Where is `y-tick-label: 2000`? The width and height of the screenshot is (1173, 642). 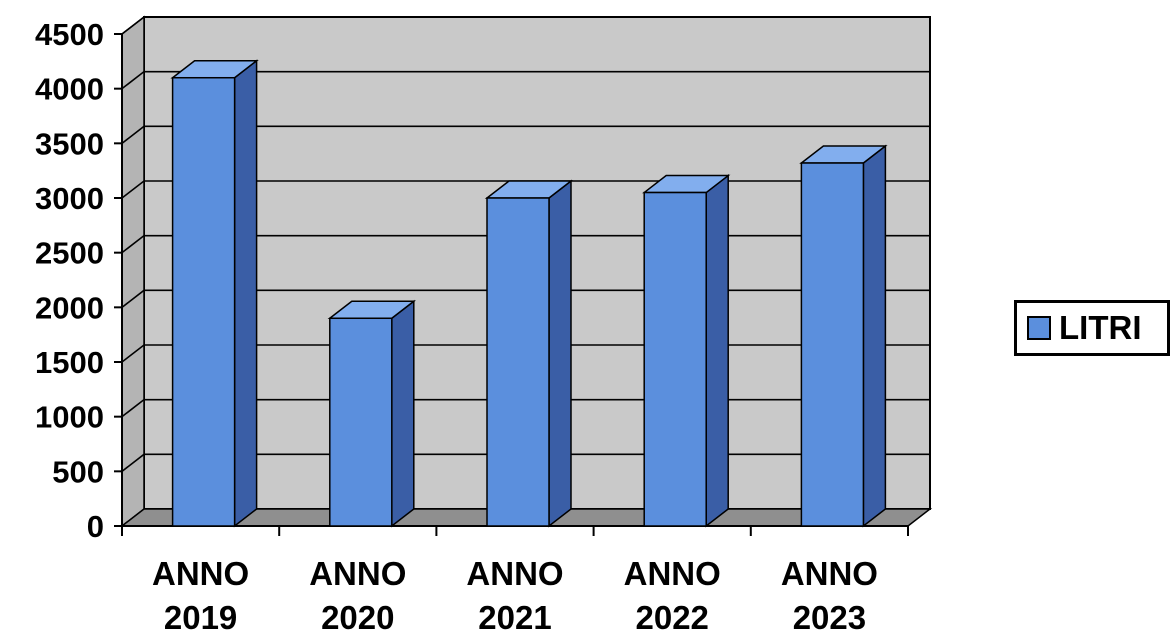 y-tick-label: 2000 is located at coordinates (69, 307).